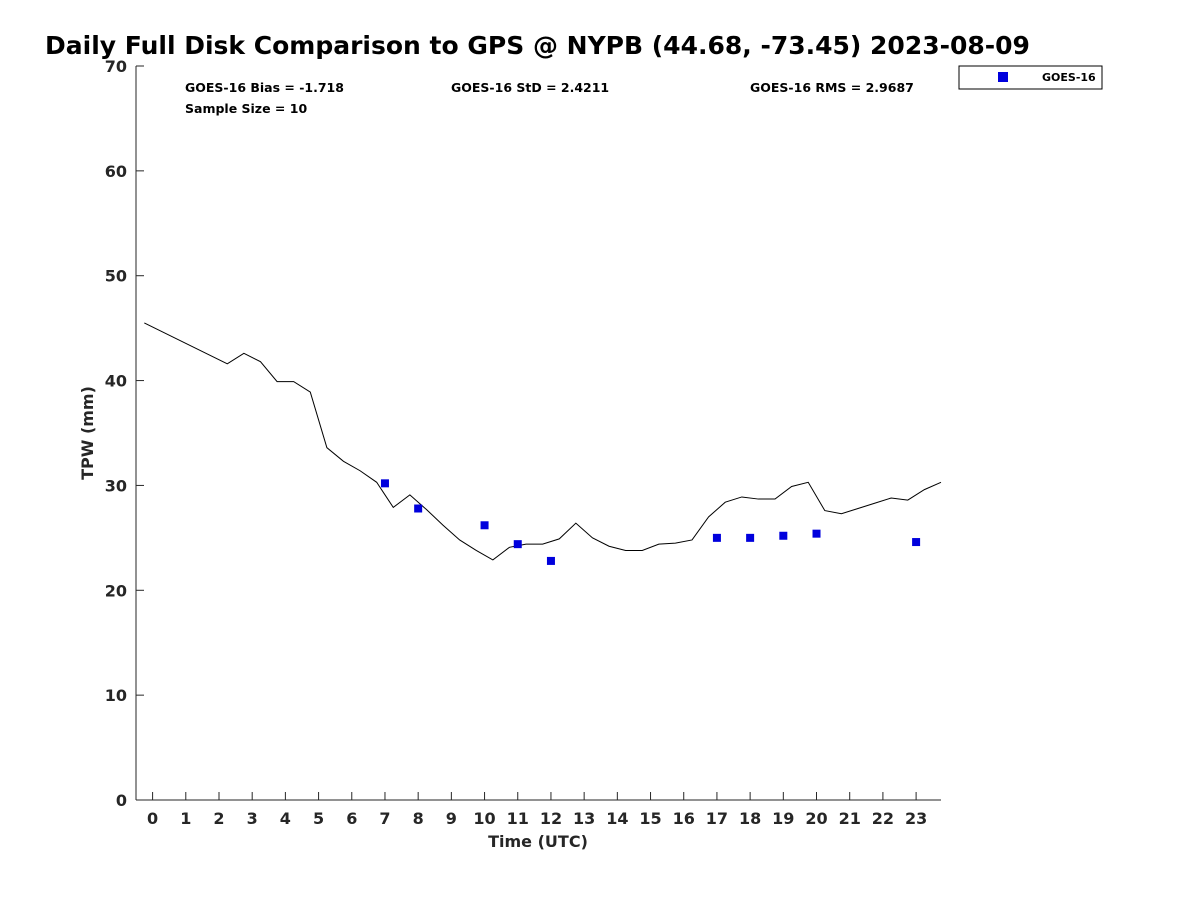 The width and height of the screenshot is (1200, 900). Describe the element at coordinates (650, 818) in the screenshot. I see `x-tick-label: 15` at that location.